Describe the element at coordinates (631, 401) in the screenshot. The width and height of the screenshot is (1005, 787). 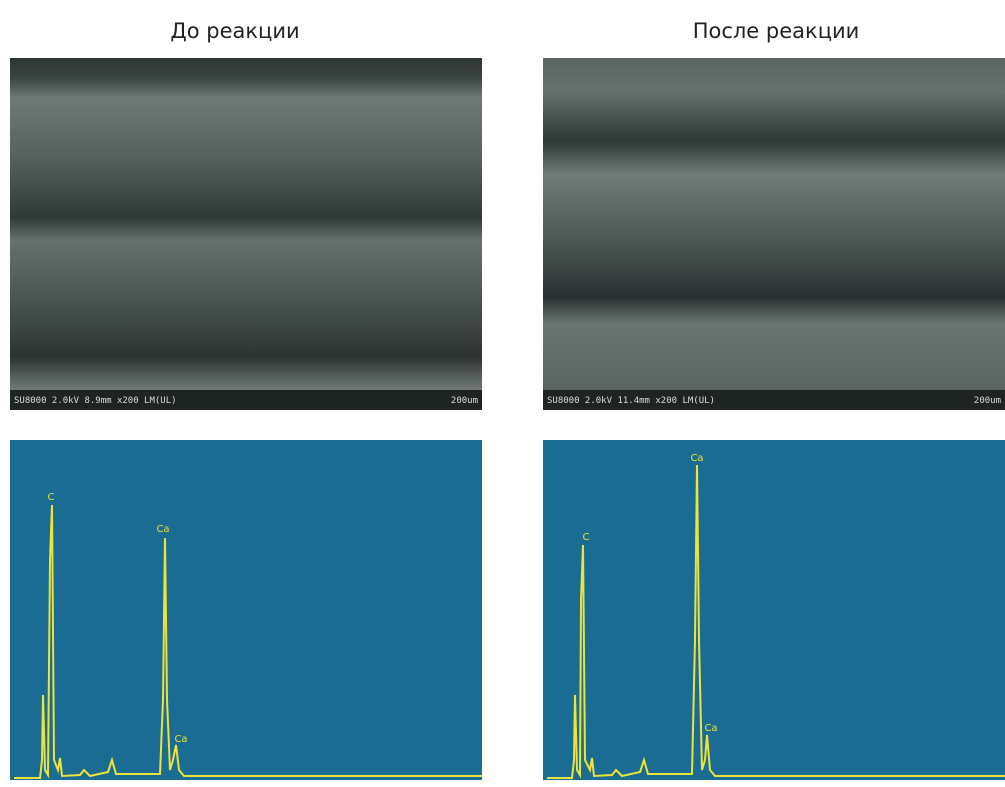
I see `sem-info: SU8000 2.0kV 11.4mm x200 LM(UL)` at that location.